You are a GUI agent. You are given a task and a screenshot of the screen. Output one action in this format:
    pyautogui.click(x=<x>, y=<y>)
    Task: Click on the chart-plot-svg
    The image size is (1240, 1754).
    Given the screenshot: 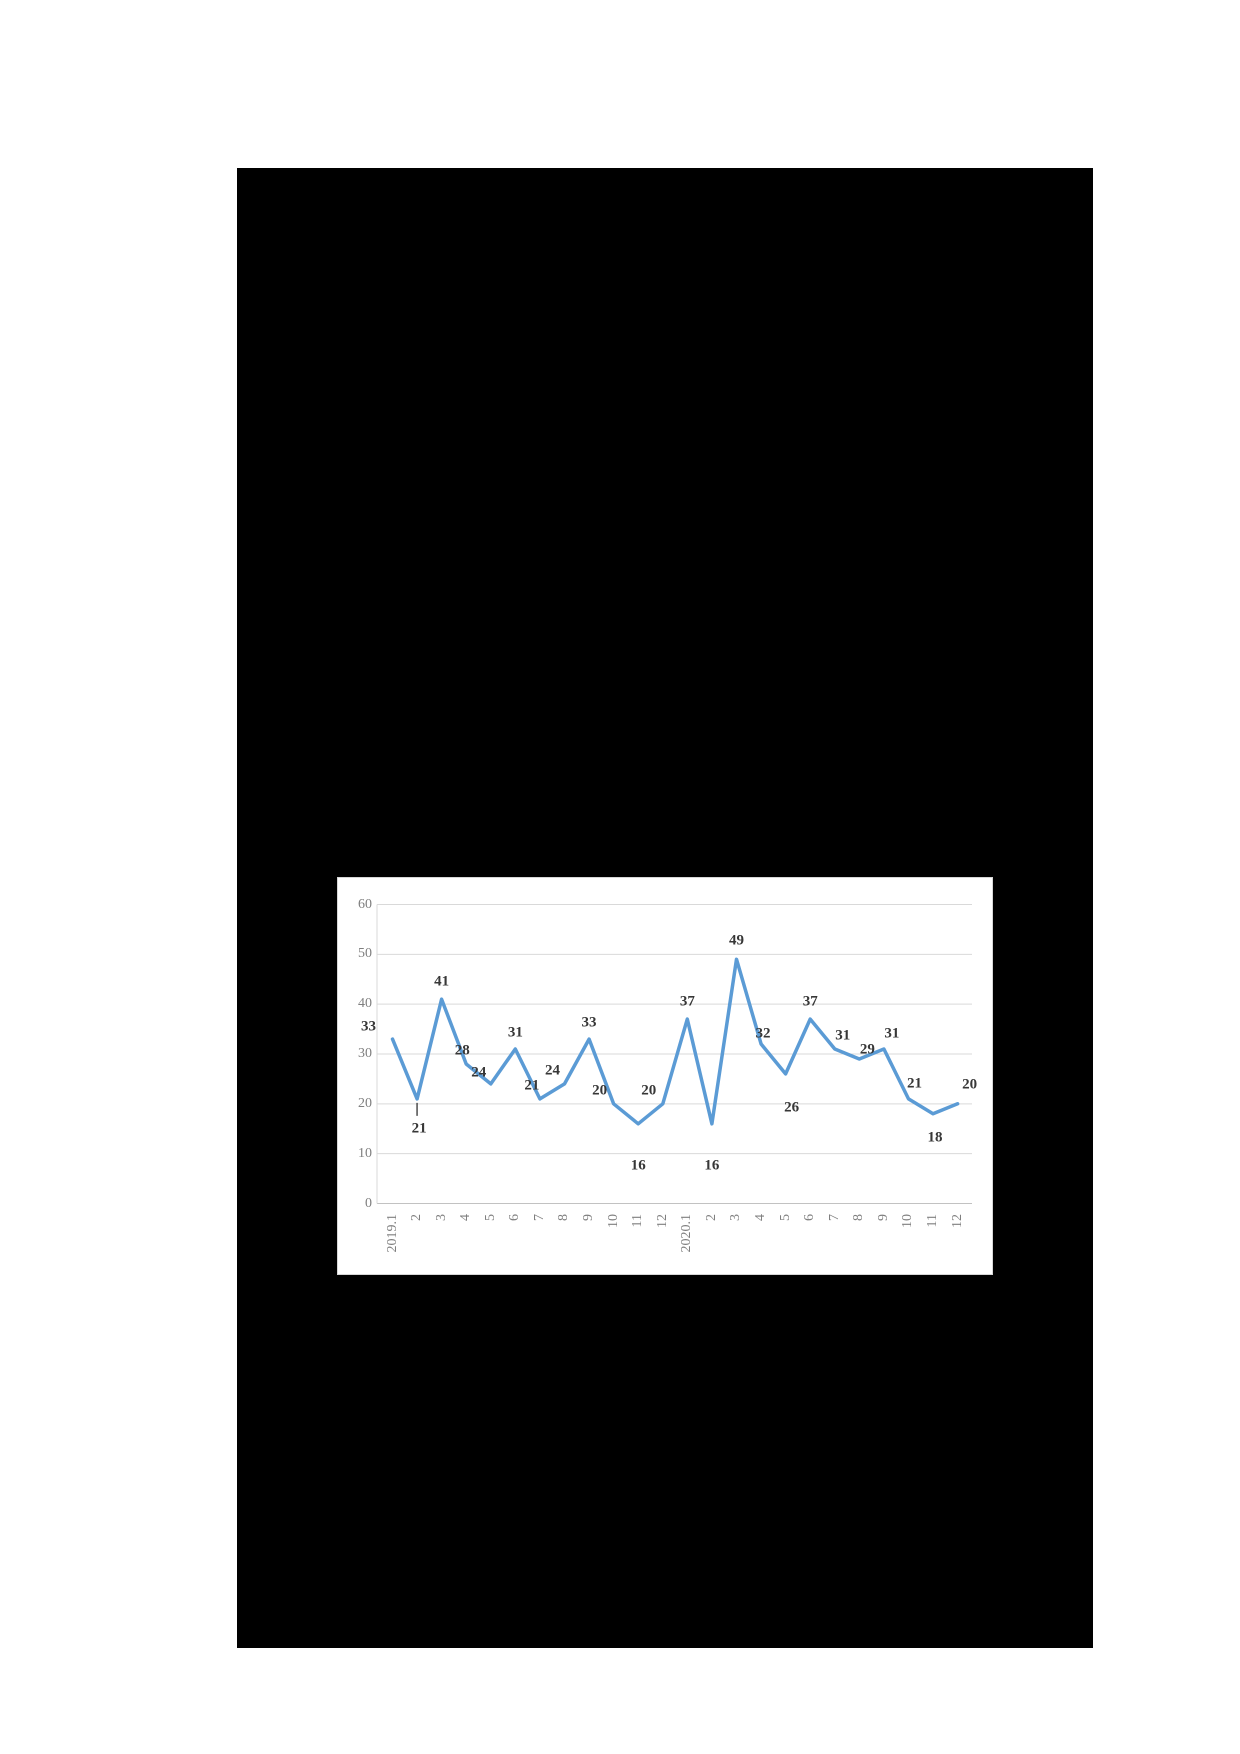 What is the action you would take?
    pyautogui.click(x=674, y=1054)
    